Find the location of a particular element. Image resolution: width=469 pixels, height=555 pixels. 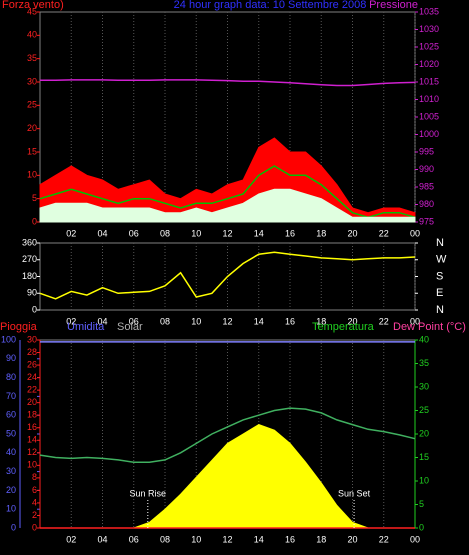

y3-tick-label: 2 is located at coordinates (34, 515).